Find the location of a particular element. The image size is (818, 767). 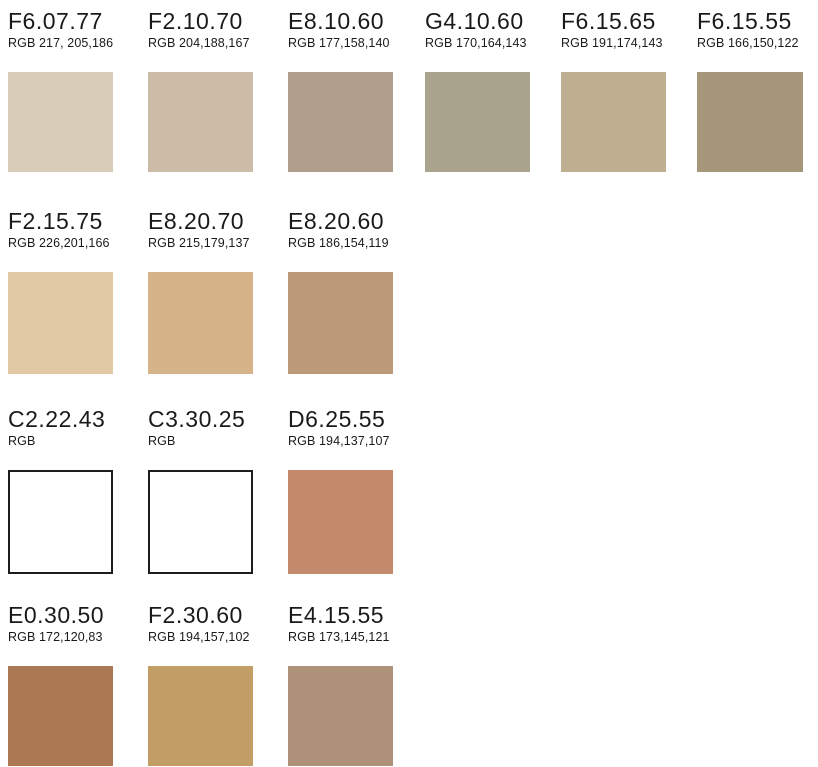

swatch-card: E8.20.70 RGB 215,179,137 is located at coordinates (216, 291).